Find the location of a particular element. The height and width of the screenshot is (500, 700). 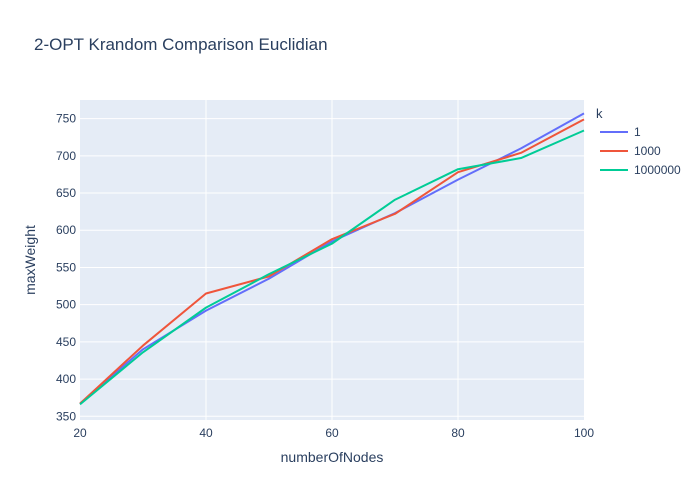

y-tick-label: 750 is located at coordinates (66, 119).